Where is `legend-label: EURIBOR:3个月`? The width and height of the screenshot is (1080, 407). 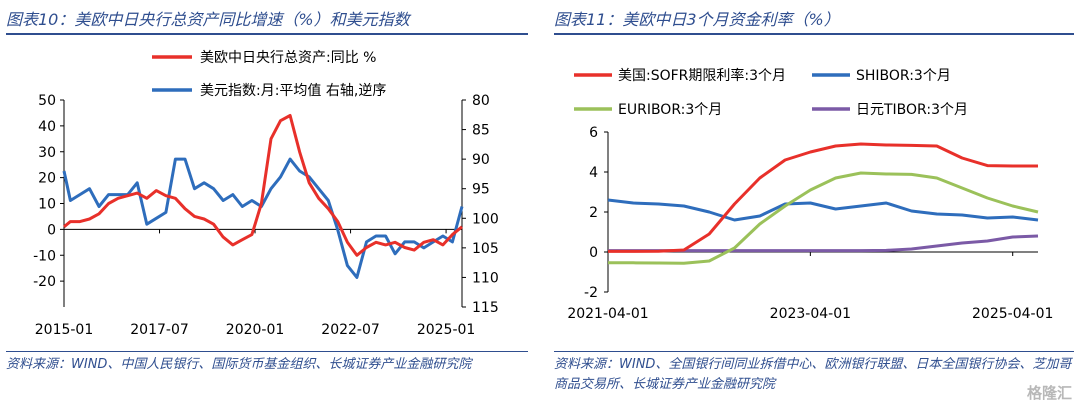
legend-label: EURIBOR:3个月 is located at coordinates (670, 110).